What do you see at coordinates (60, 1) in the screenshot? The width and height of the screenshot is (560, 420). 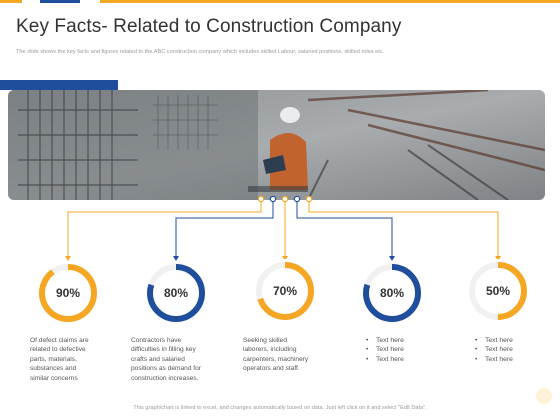 I see `accent-blue-segment` at bounding box center [60, 1].